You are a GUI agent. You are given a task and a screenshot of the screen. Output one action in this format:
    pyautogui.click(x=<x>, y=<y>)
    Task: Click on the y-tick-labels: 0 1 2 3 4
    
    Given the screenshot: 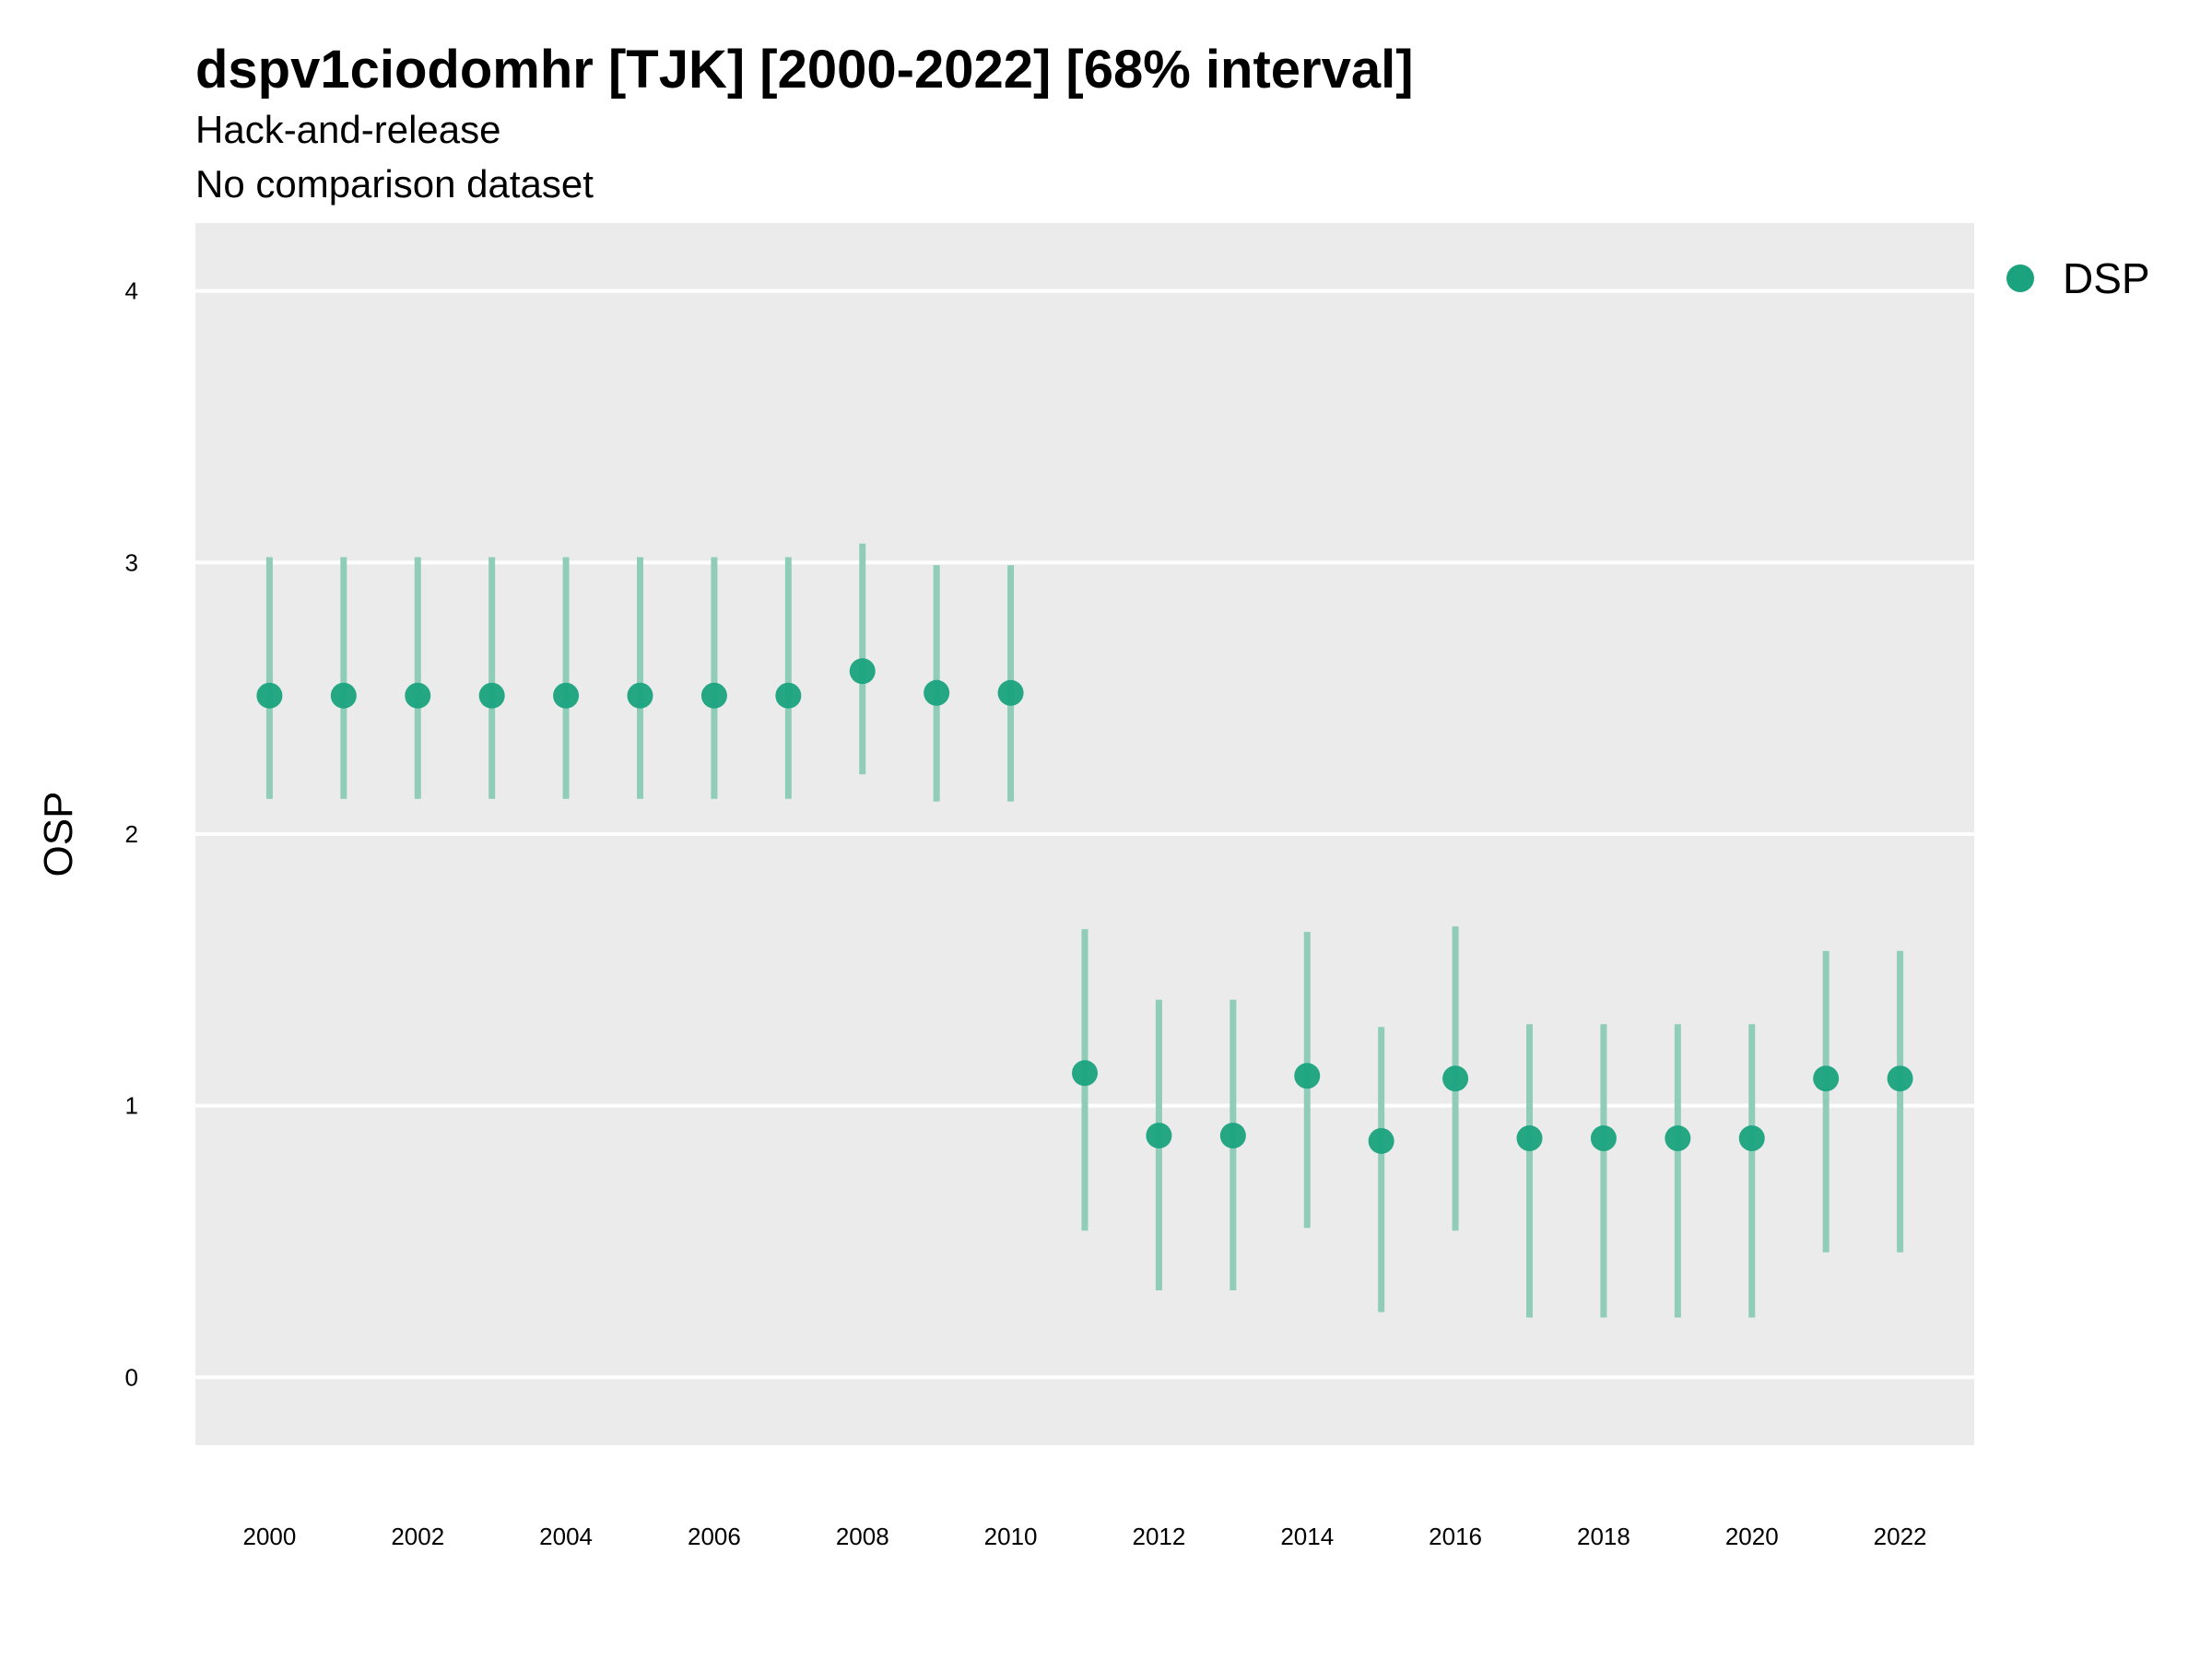 What is the action you would take?
    pyautogui.click(x=131, y=834)
    